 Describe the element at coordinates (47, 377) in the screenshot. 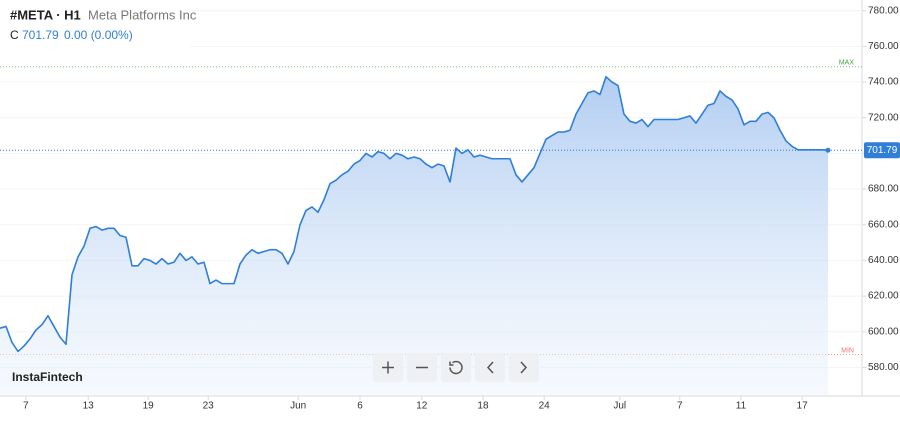

I see `watermark: InstaFintech` at that location.